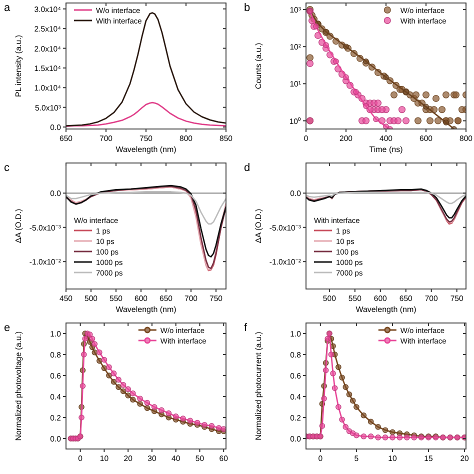 The height and width of the screenshot is (474, 474). Describe the element at coordinates (258, 385) in the screenshot. I see `y-axis-title: Normalized photocurrent (a.u.)` at that location.